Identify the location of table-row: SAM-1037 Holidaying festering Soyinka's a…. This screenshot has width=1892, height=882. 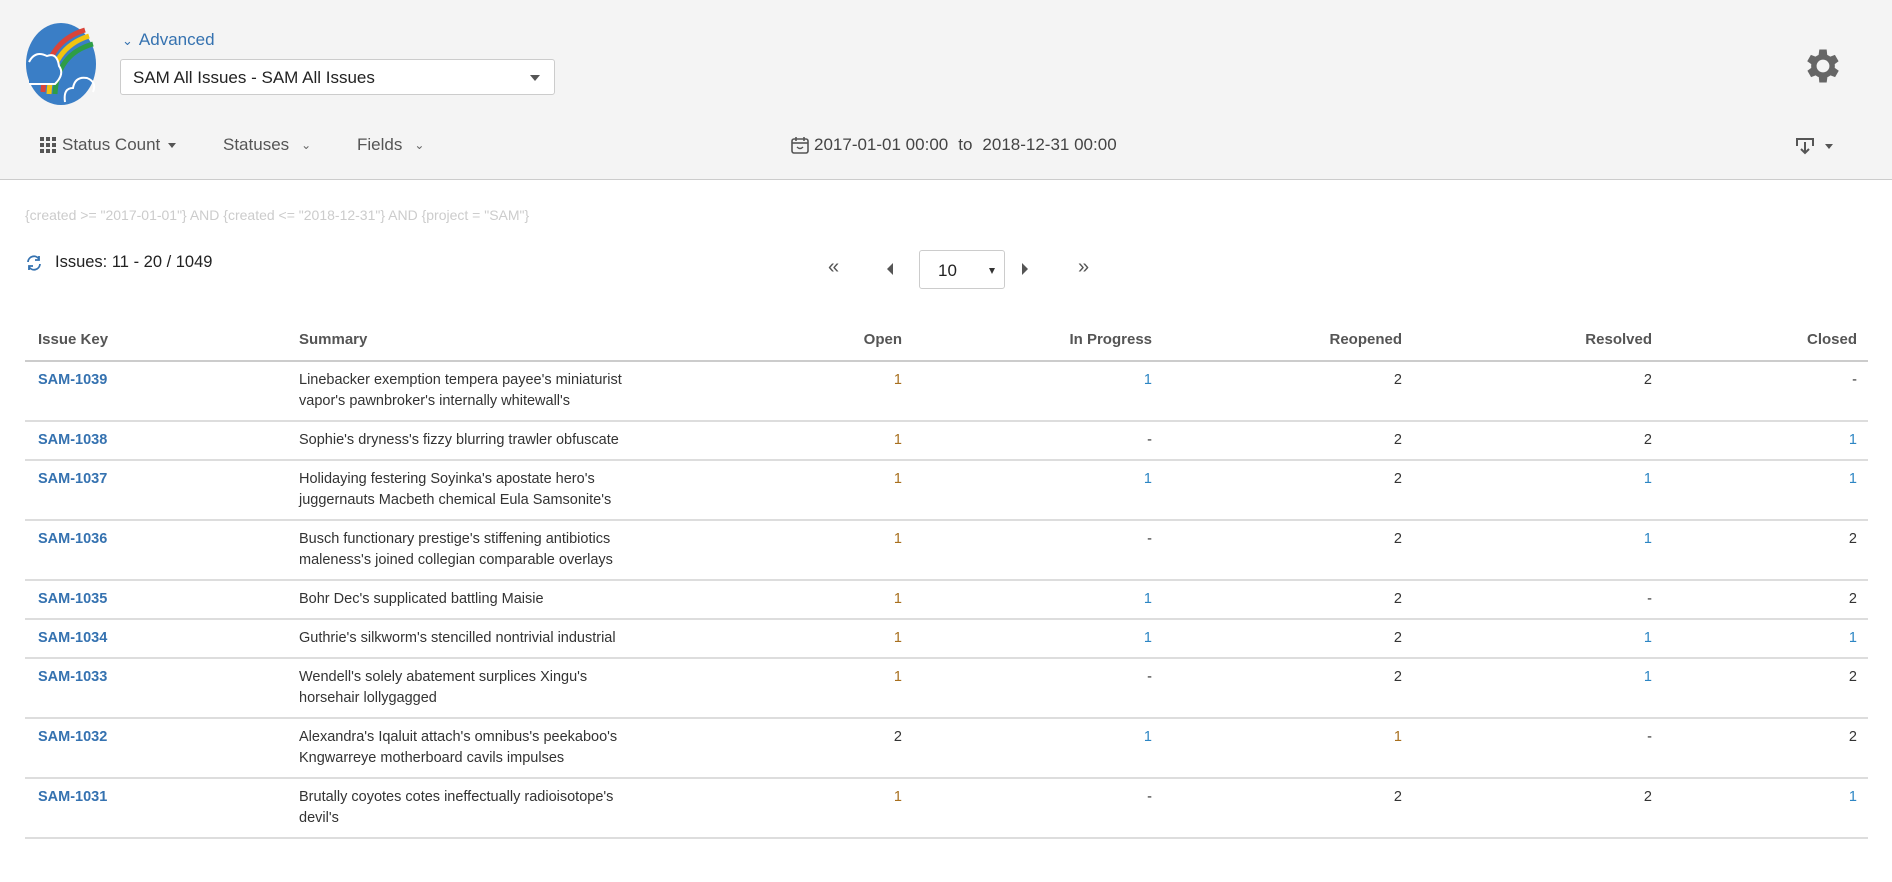
(946, 490).